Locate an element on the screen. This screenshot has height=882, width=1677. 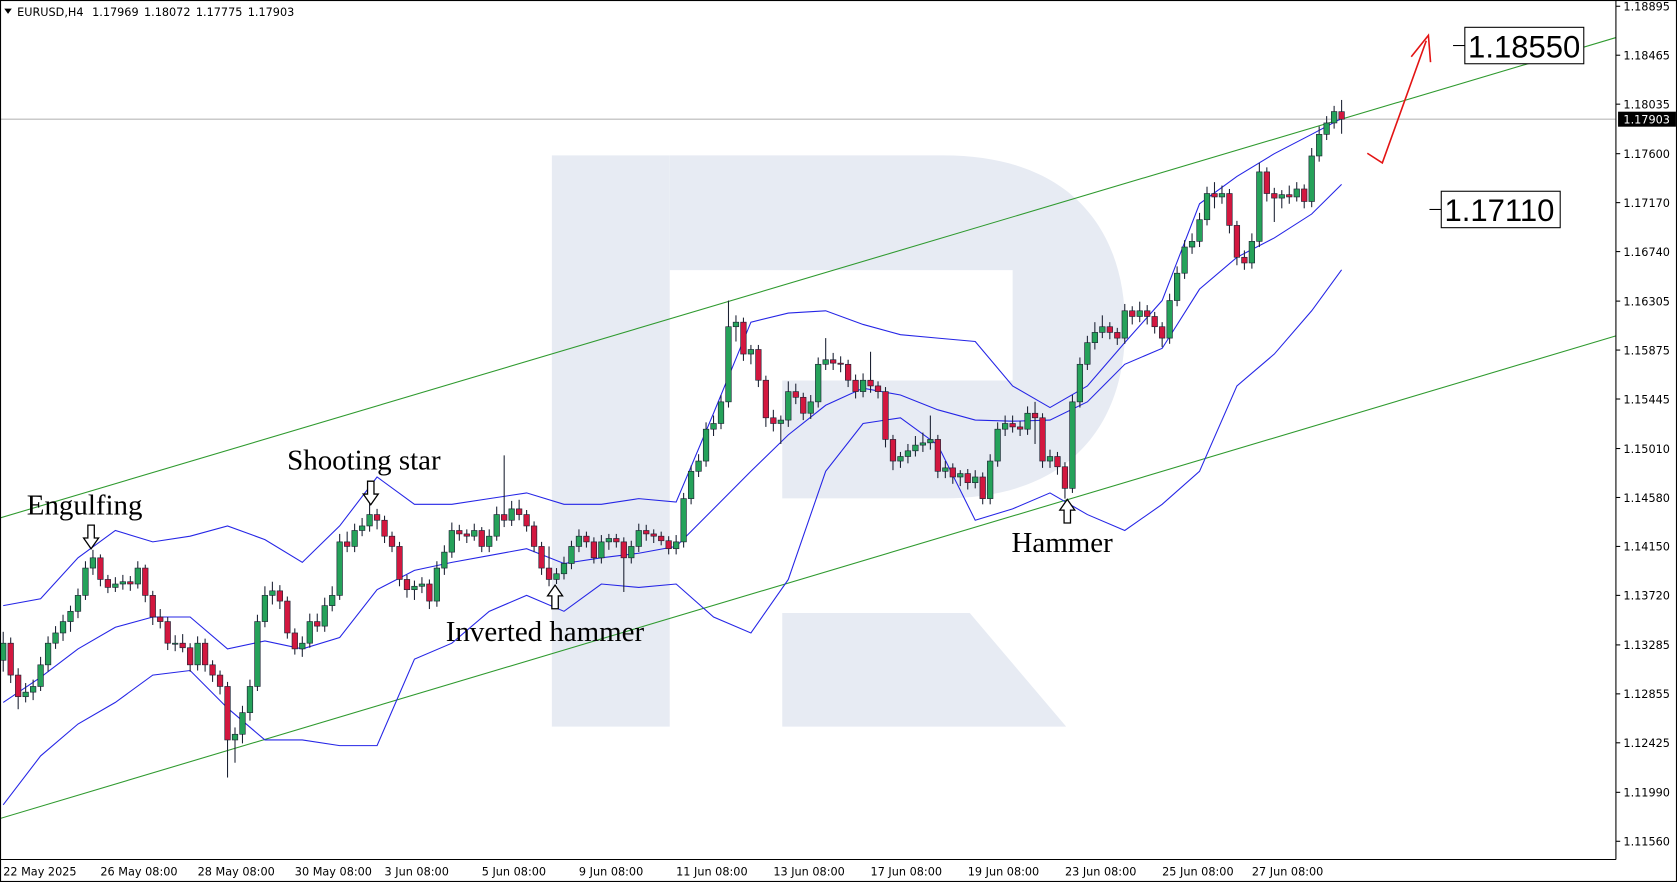
price-label-box is located at coordinates (1647, 119).